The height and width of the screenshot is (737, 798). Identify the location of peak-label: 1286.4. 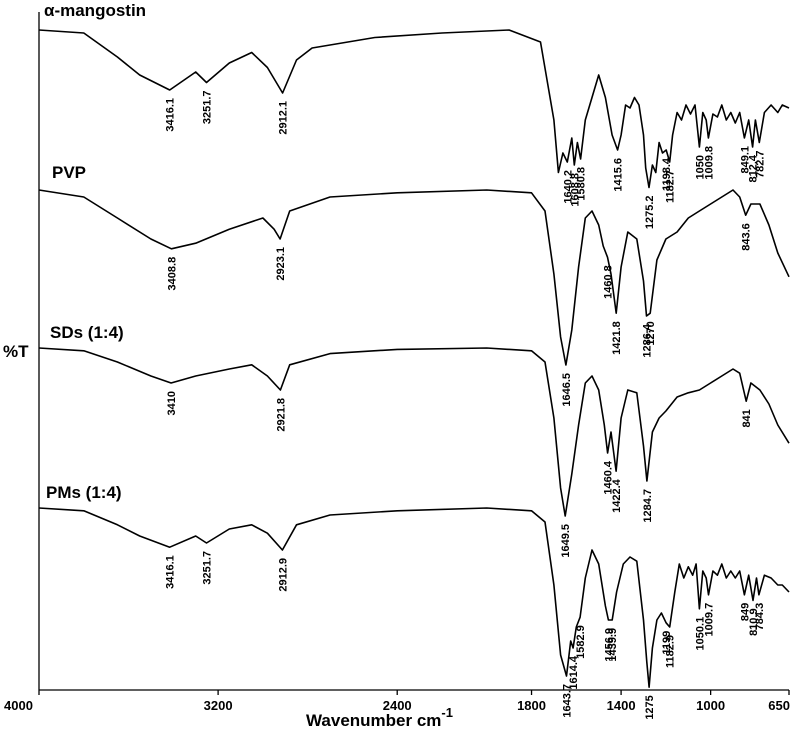
(648, 340).